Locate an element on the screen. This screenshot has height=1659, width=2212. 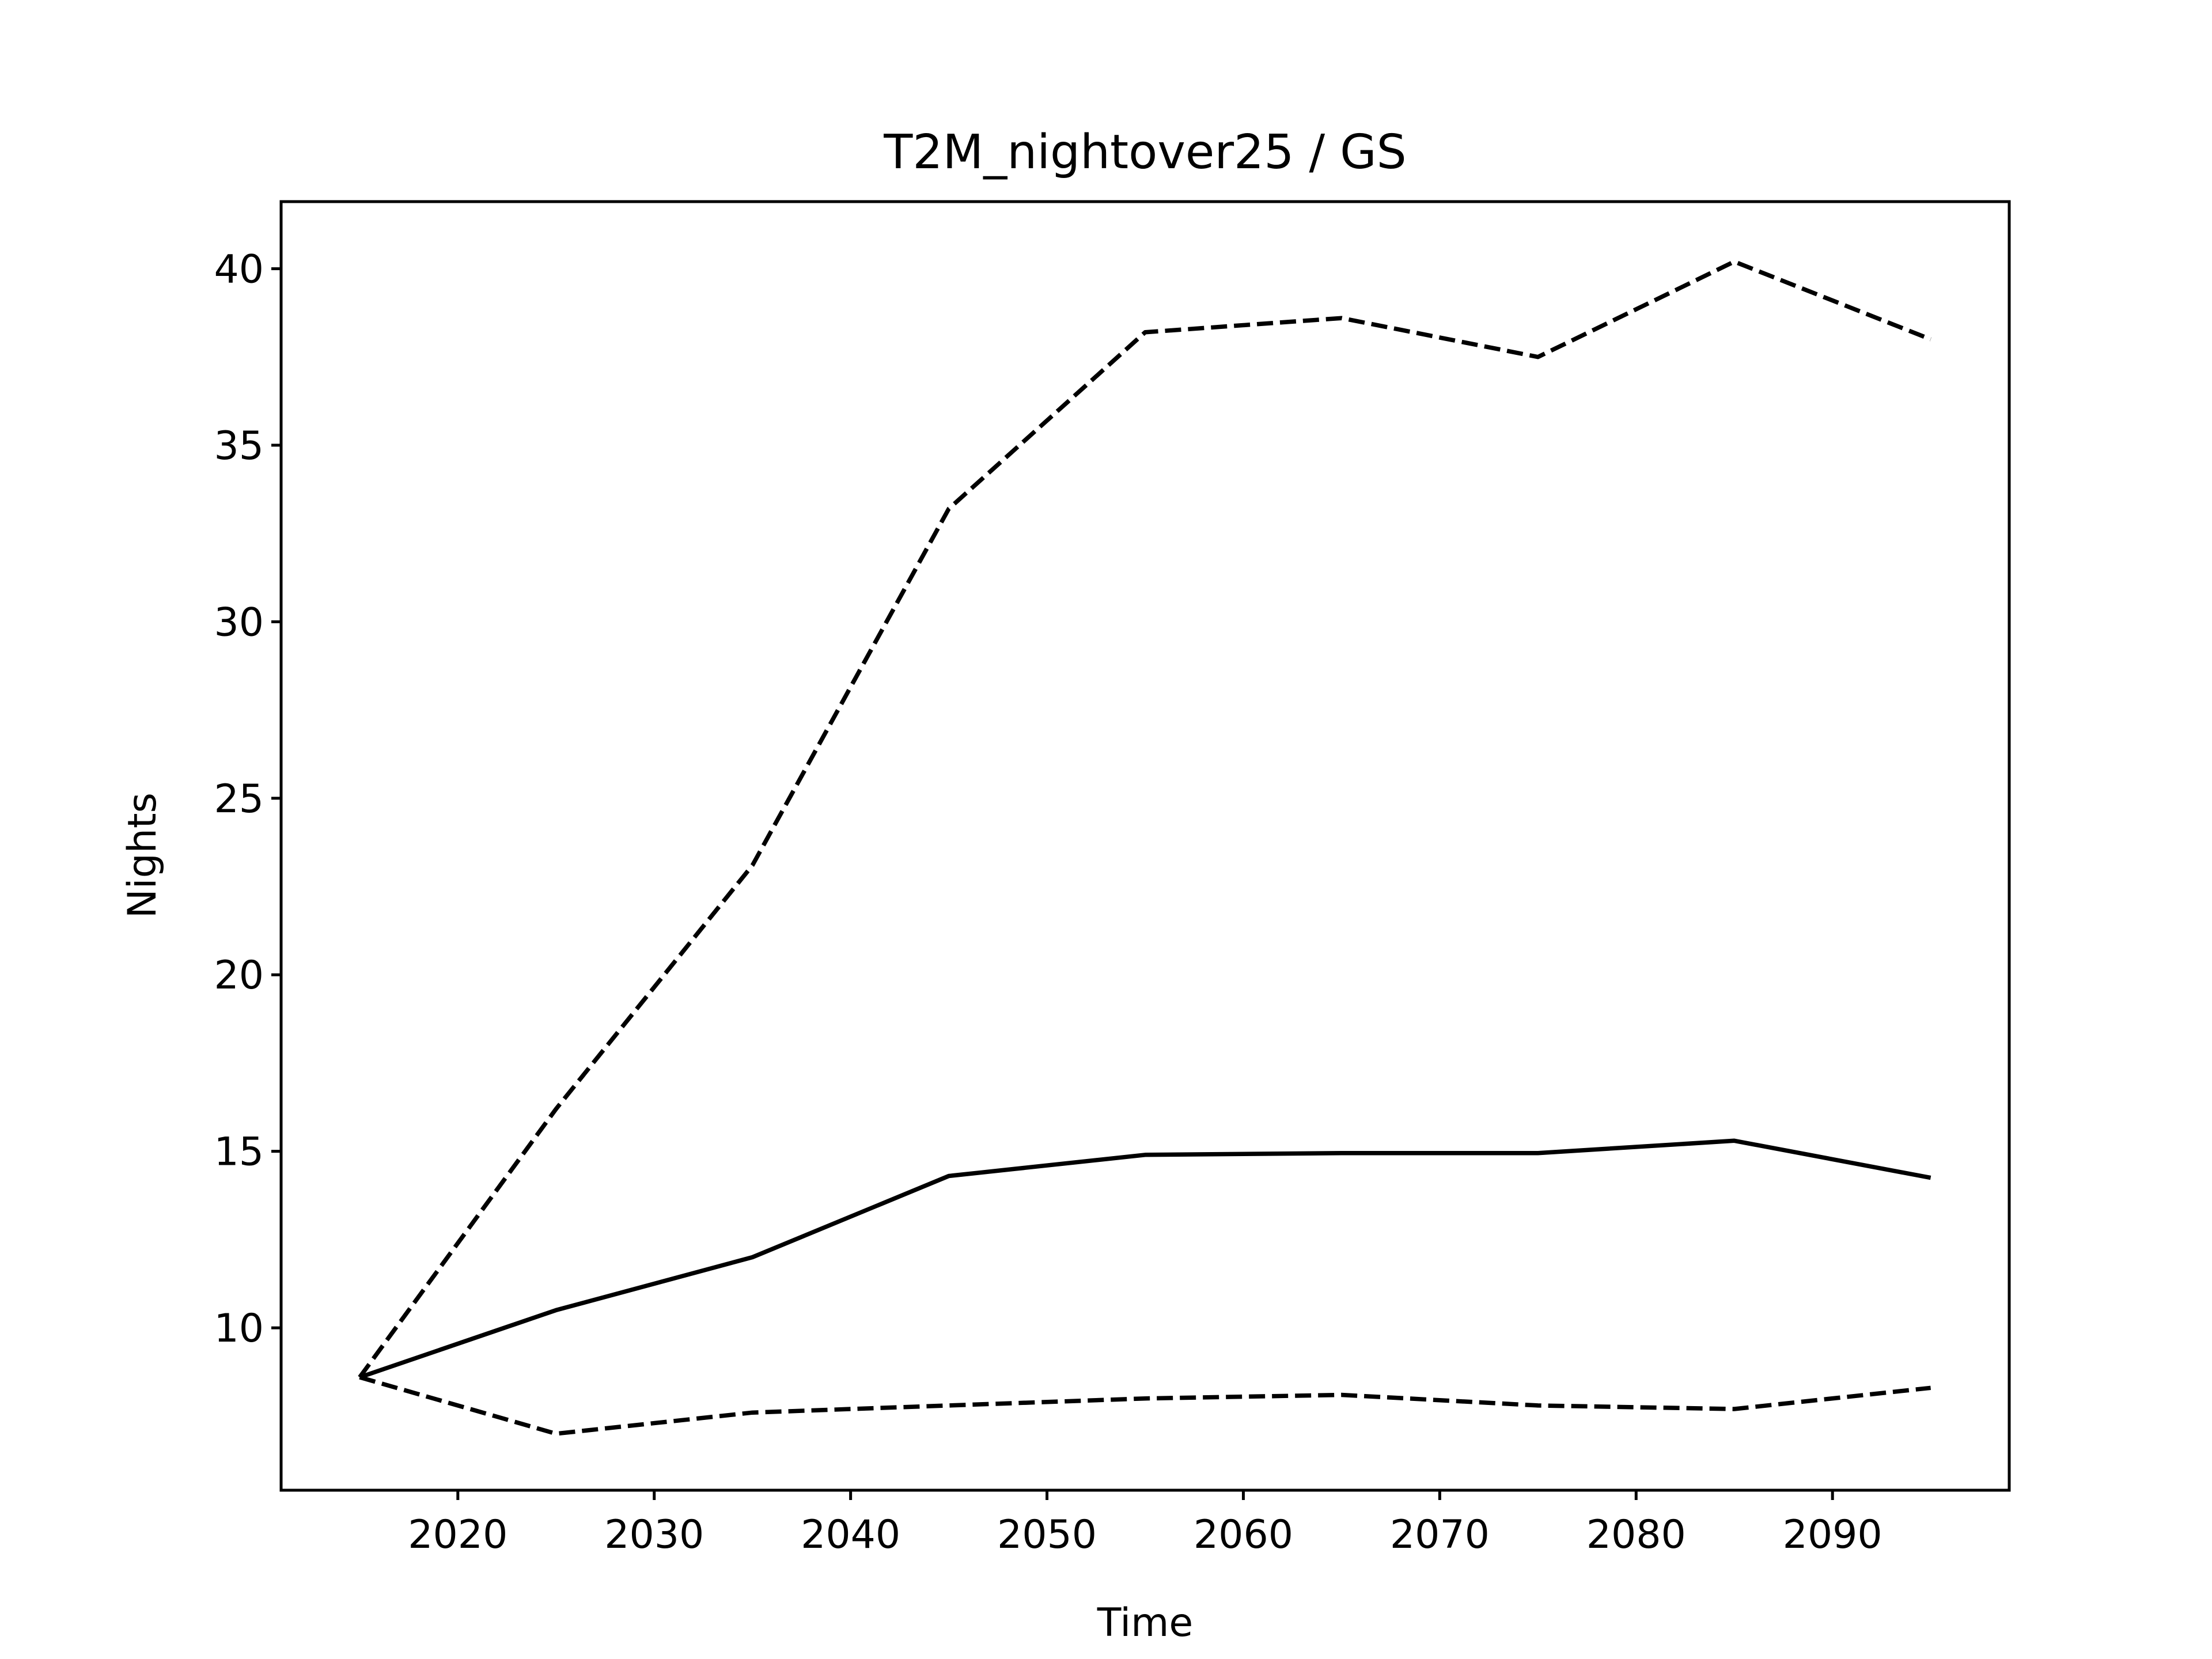
y-tick-label: 15 is located at coordinates (239, 1152).